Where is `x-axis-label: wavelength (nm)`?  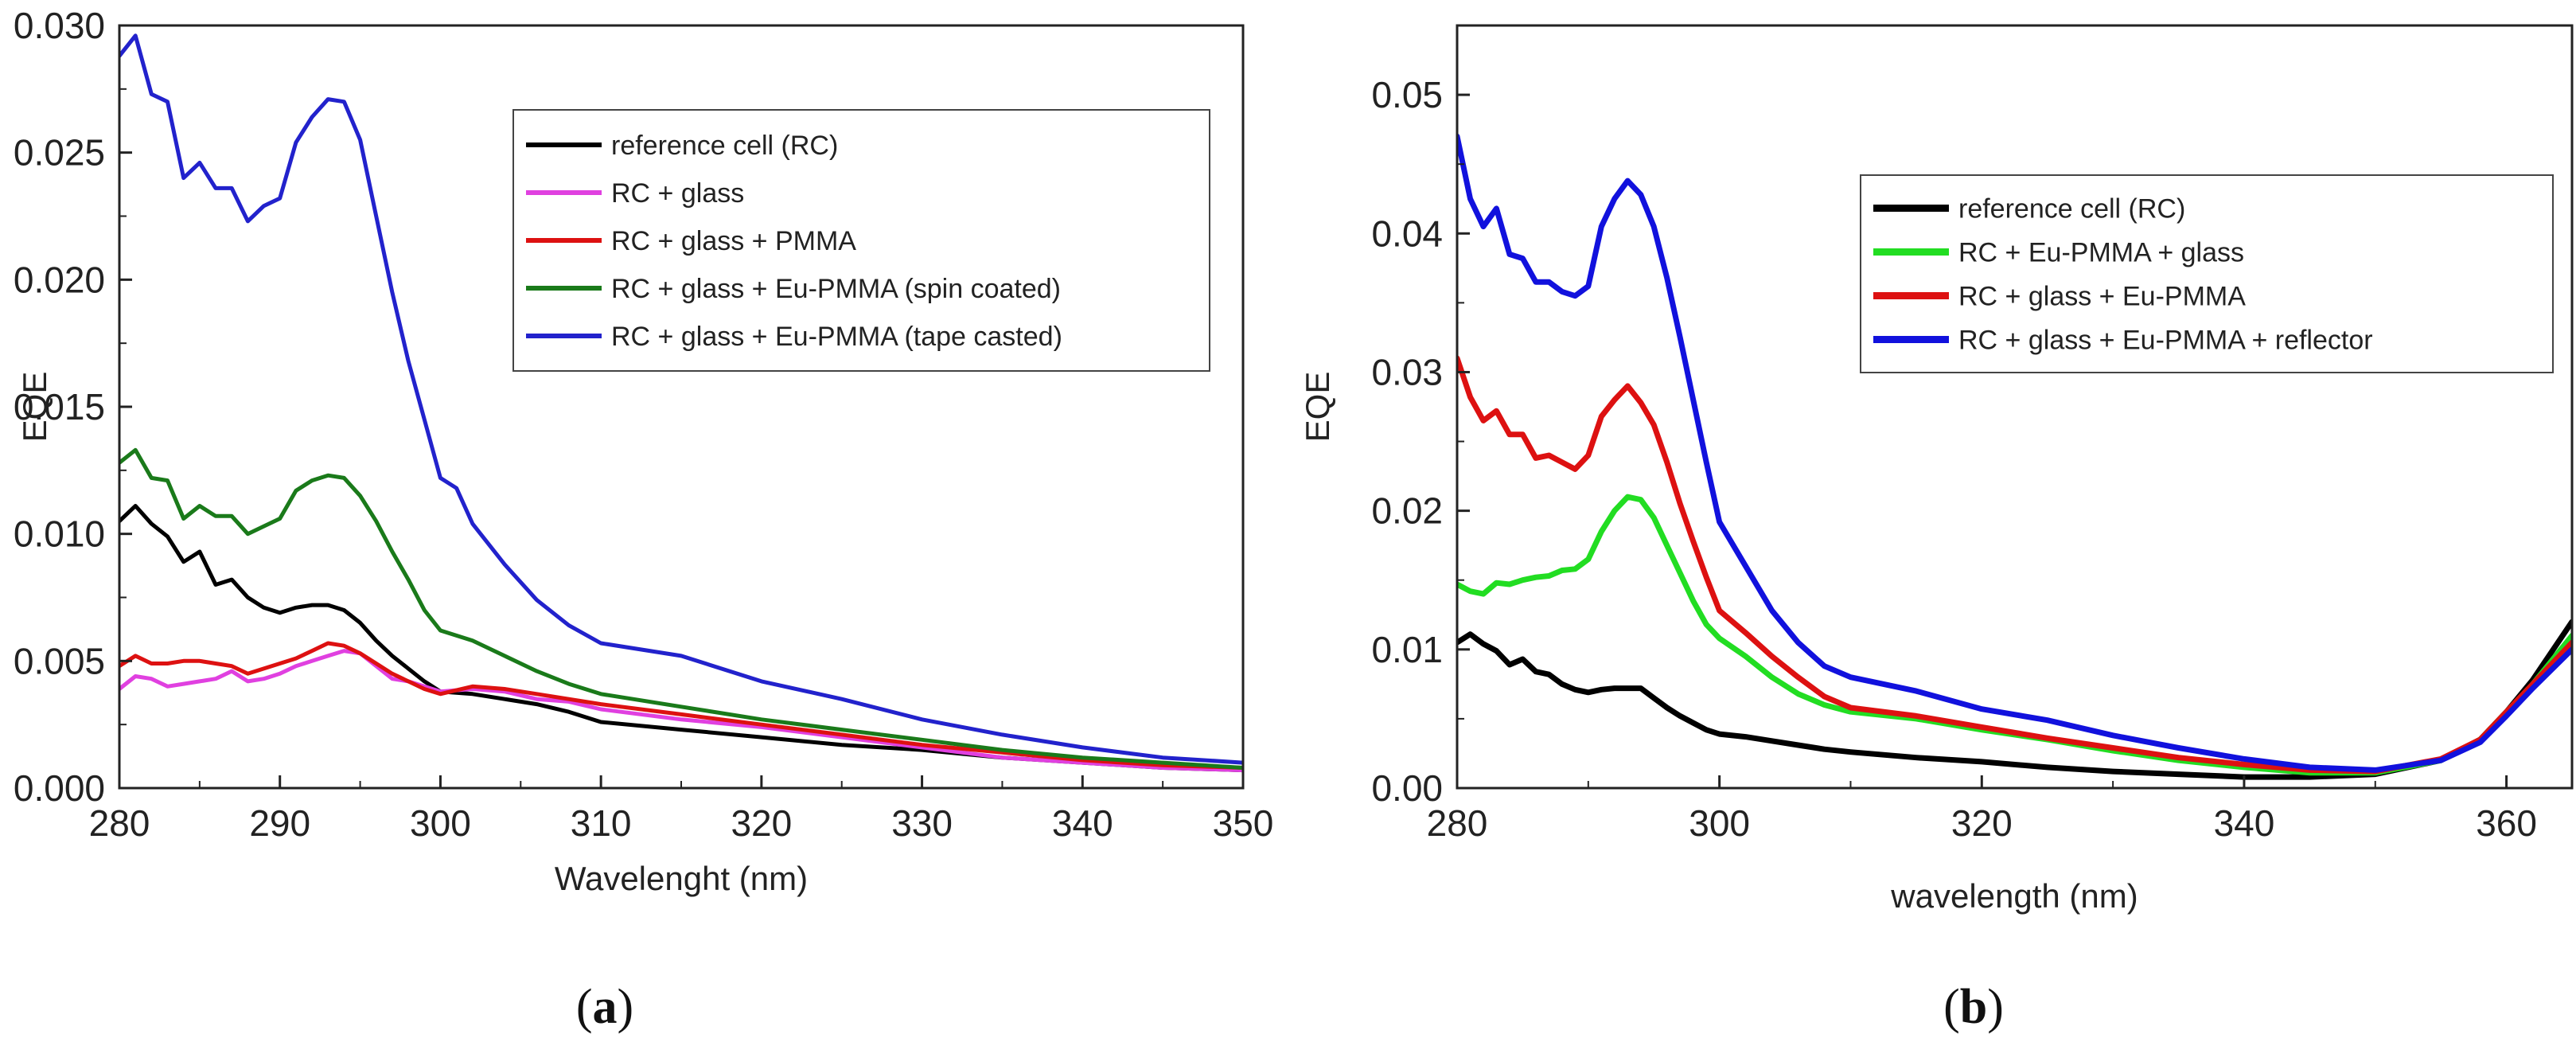
x-axis-label: wavelength (nm) is located at coordinates (2014, 896).